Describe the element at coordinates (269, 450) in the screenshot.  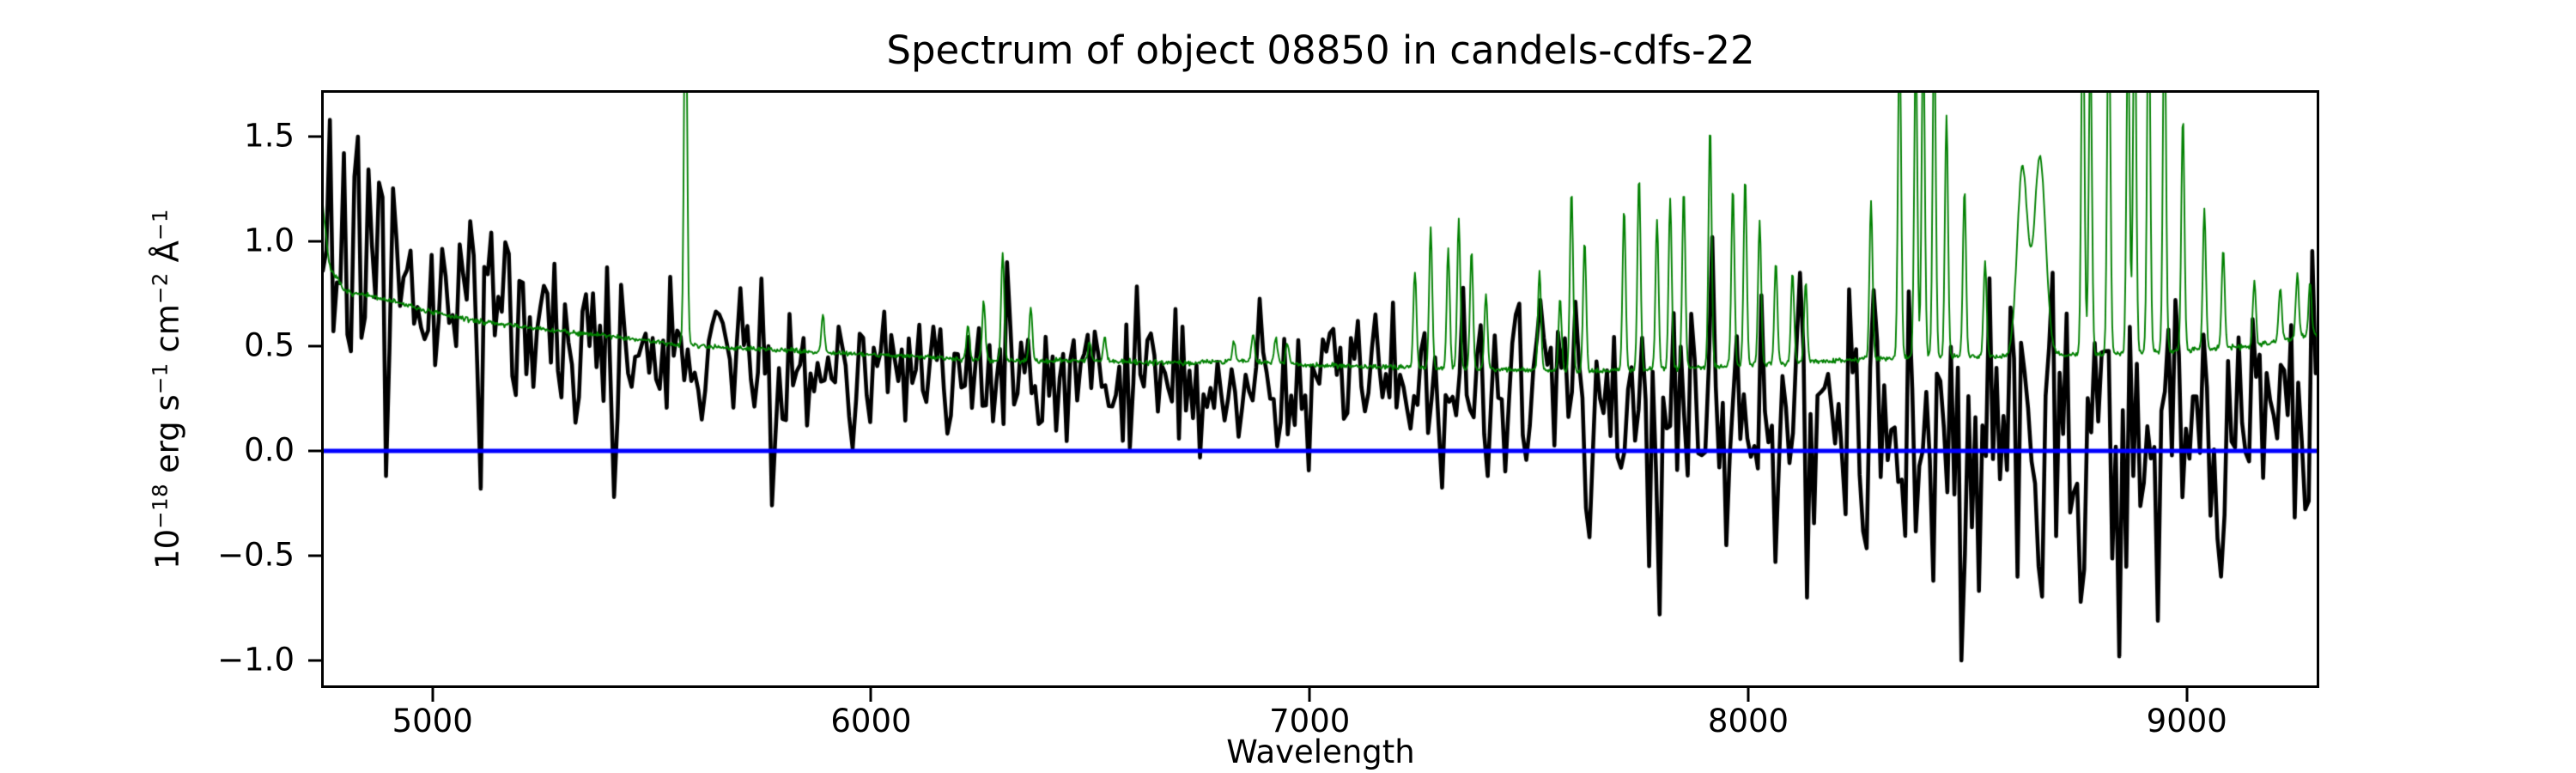
I see `y-tick-label: 0.0` at that location.